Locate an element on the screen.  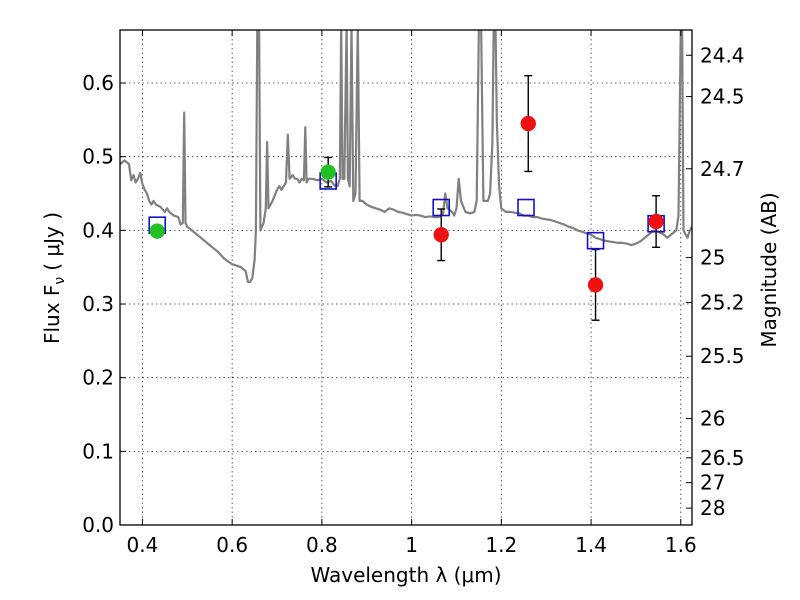
x-tick-label: 1.4 is located at coordinates (591, 545).